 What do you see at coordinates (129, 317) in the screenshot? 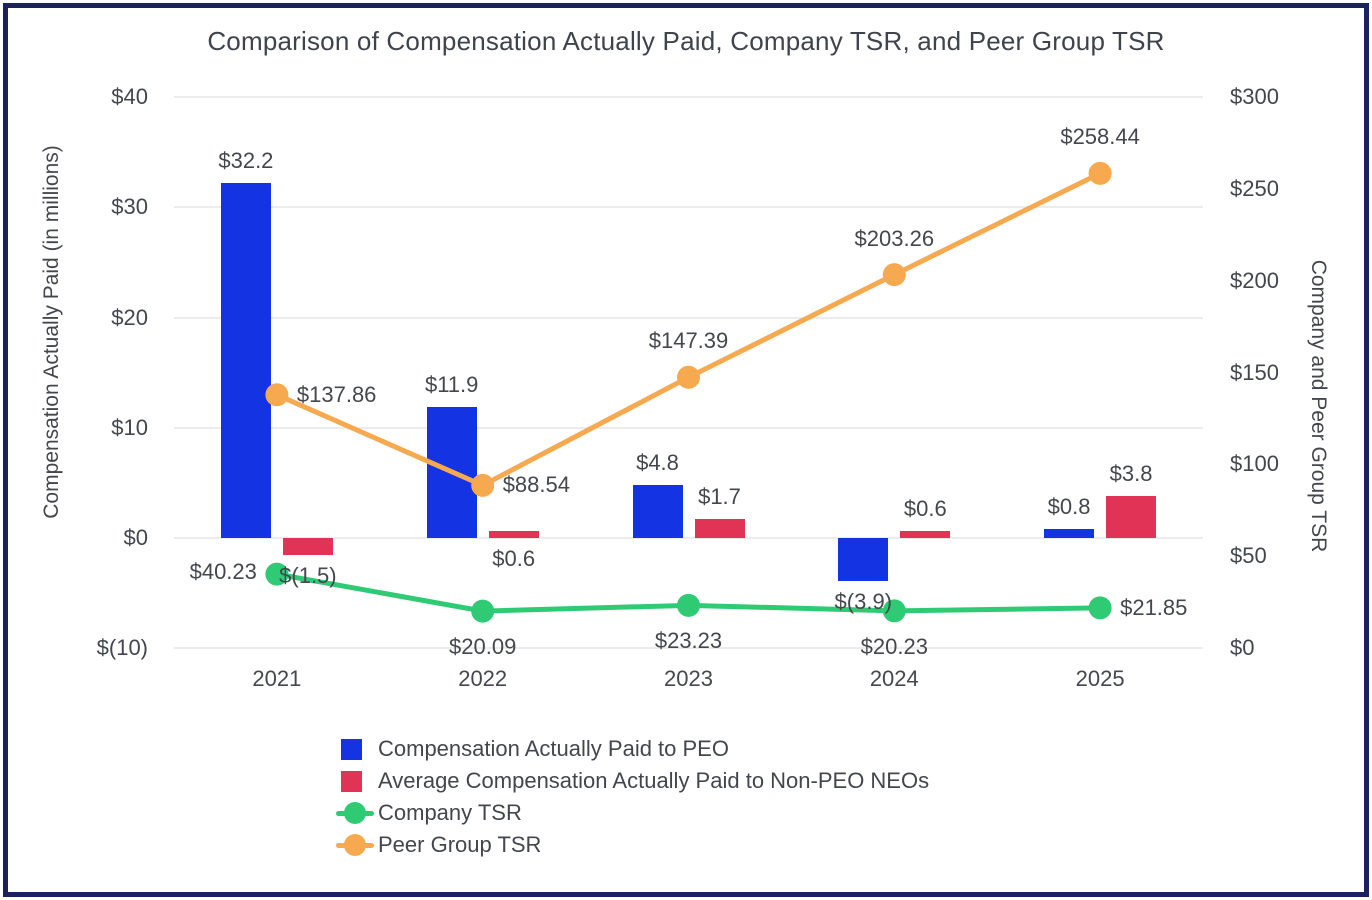
I see `left-axis-tick-label: $20` at bounding box center [129, 317].